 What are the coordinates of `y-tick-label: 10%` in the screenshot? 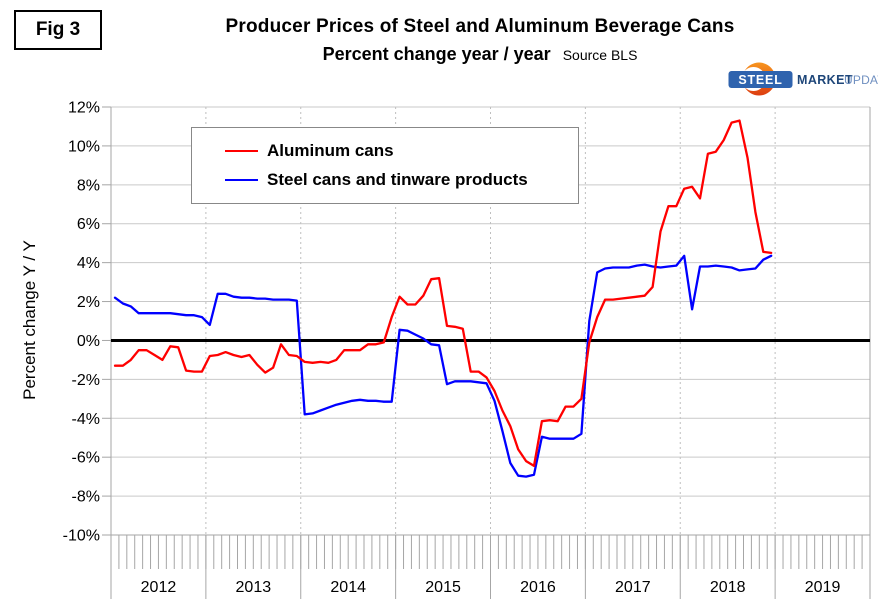 It's located at (84, 146).